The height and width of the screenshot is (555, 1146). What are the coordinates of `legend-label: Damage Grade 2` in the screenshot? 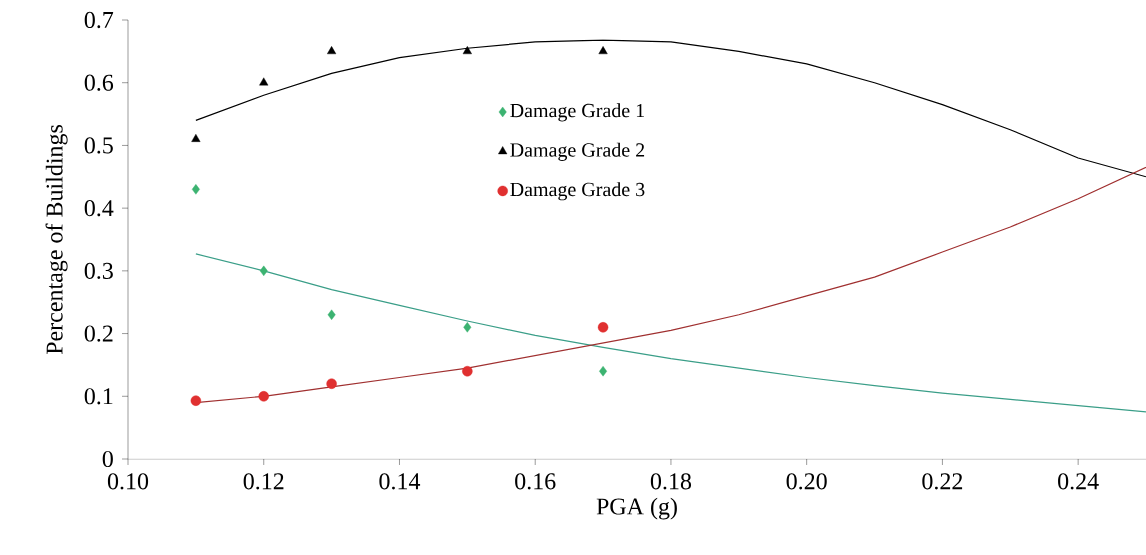 It's located at (577, 151).